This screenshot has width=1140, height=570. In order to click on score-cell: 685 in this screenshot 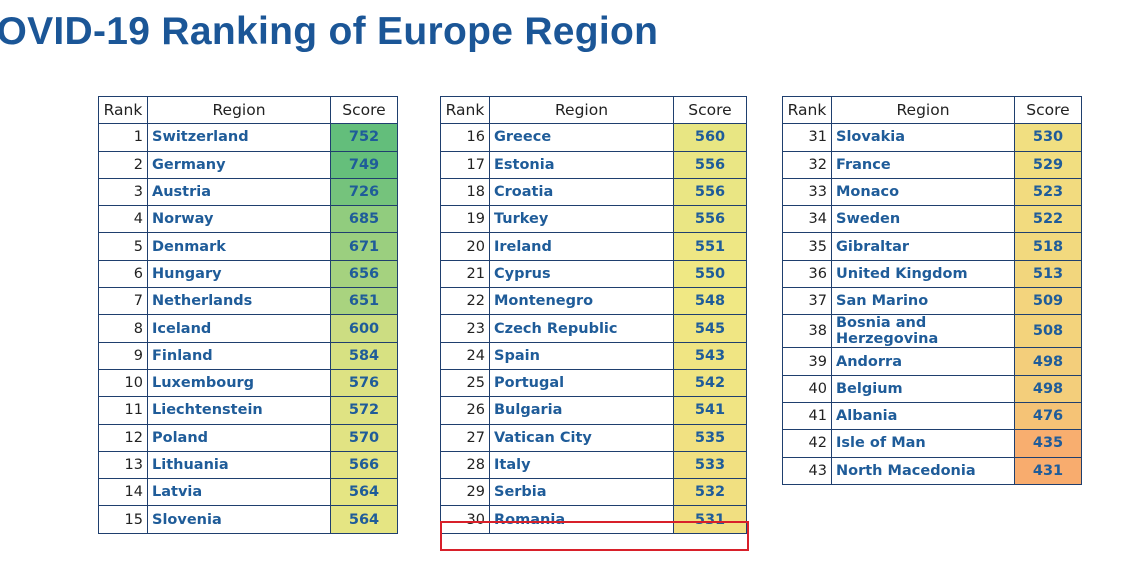, I will do `click(364, 219)`.